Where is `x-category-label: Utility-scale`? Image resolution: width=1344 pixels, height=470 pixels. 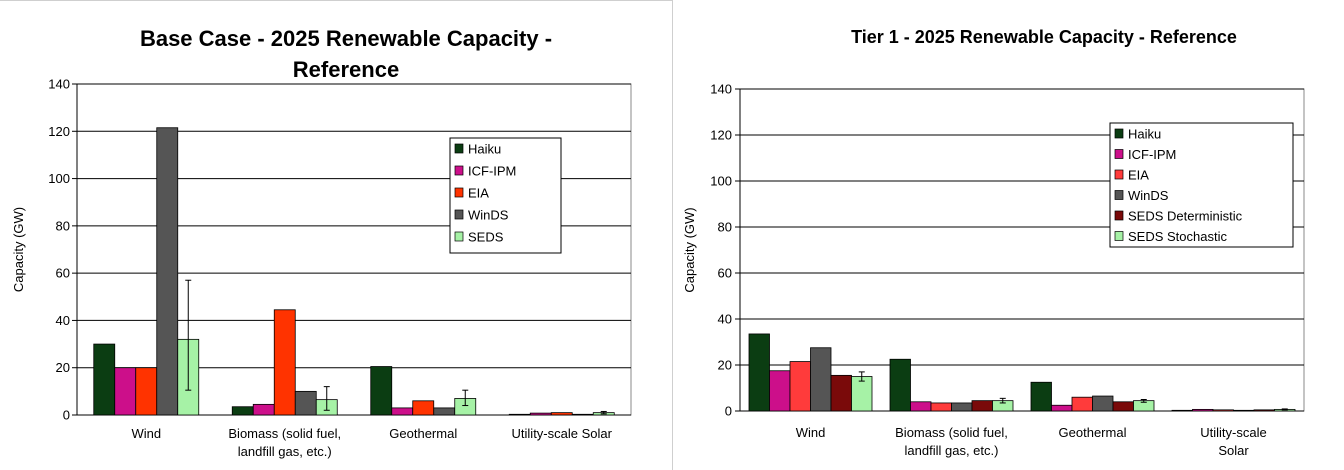 x-category-label: Utility-scale is located at coordinates (1233, 432).